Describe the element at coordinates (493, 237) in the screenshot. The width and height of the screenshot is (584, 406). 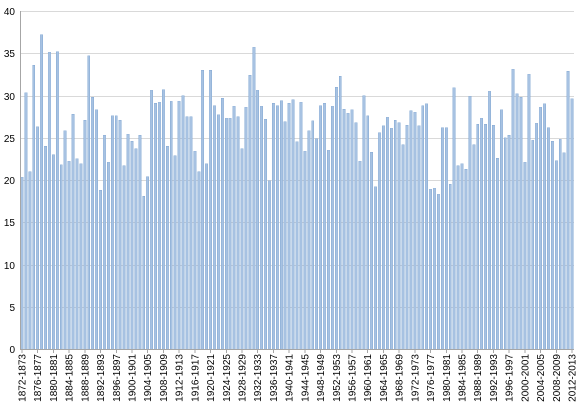
I see `bar-1992-1993` at that location.